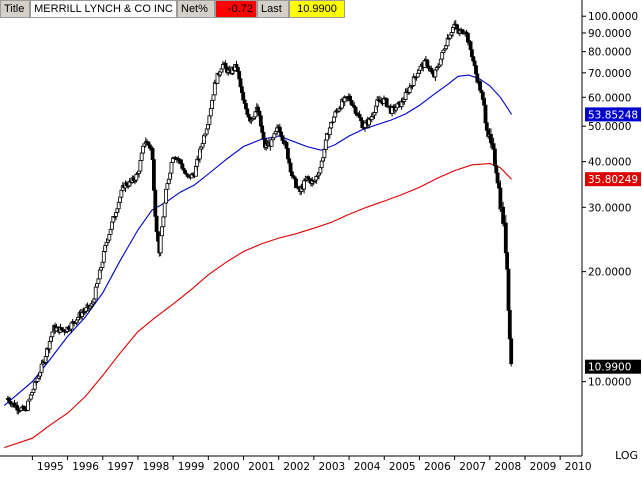 The width and height of the screenshot is (642, 480). I want to click on value-badges: 53.85248 35.80249 10.9900, so click(613, 240).